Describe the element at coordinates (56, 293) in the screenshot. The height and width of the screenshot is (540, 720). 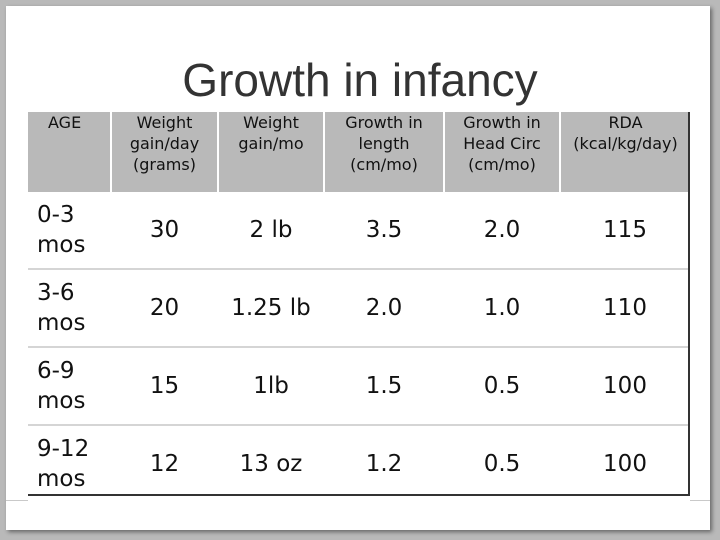
I see `age-line: 3-6` at that location.